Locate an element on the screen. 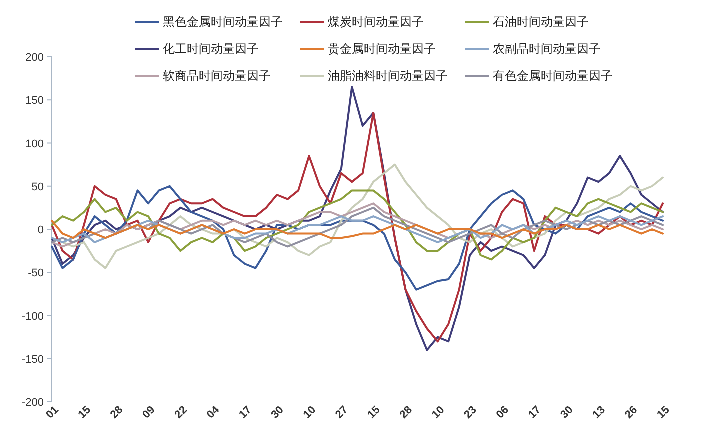 This screenshot has width=720, height=434. legend-label: 石油时间动量因子 is located at coordinates (541, 22).